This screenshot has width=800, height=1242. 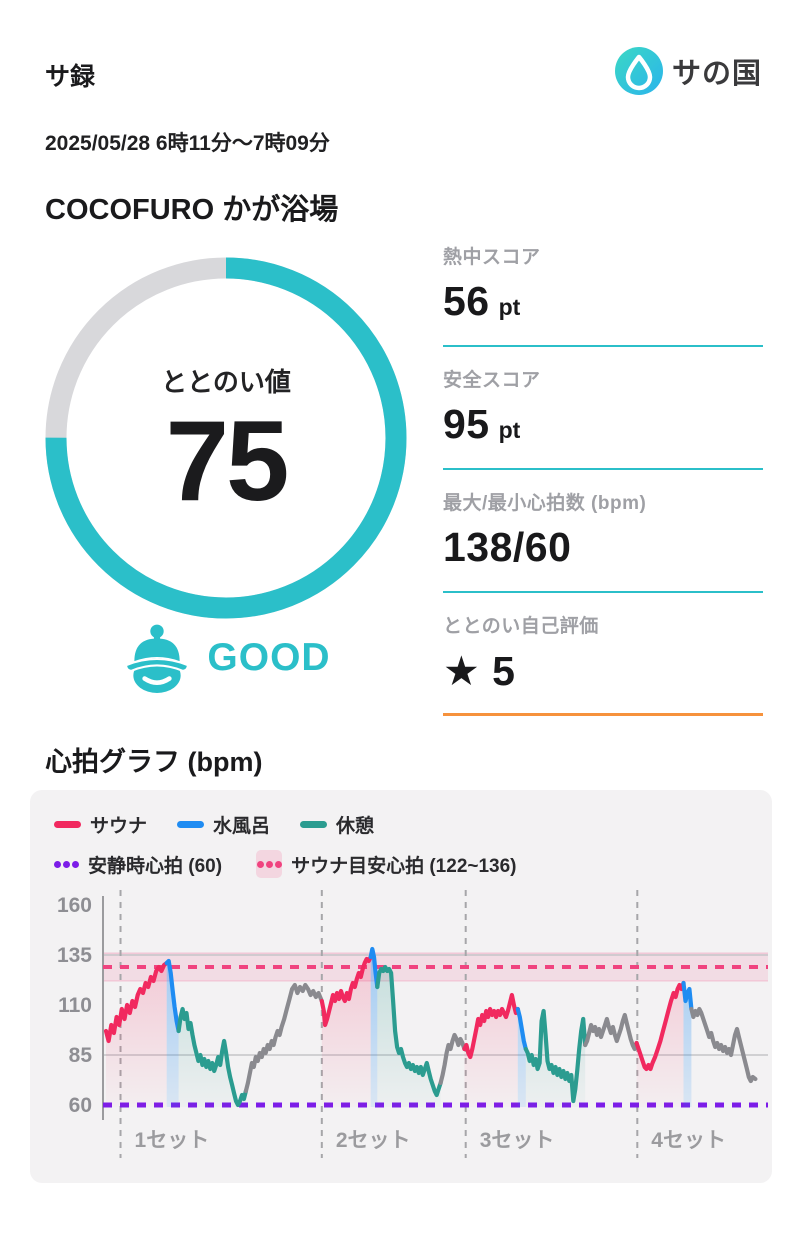 What do you see at coordinates (285, 824) in the screenshot?
I see `legend-row-1: サウナ 水風呂 休憩` at bounding box center [285, 824].